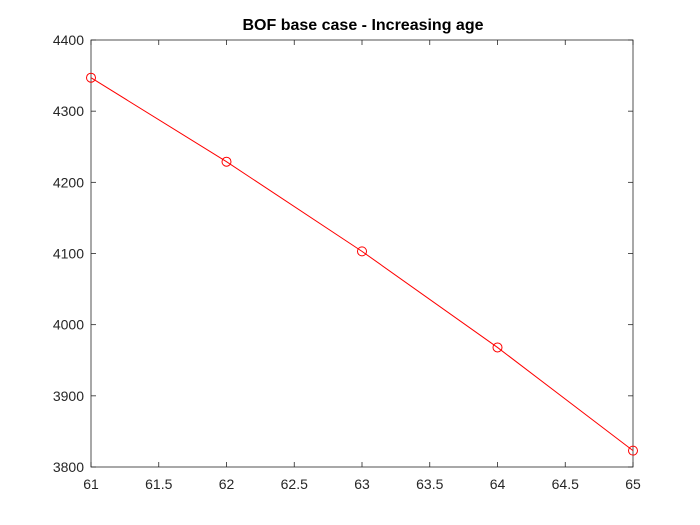 The height and width of the screenshot is (525, 700). Describe the element at coordinates (227, 484) in the screenshot. I see `x-tick-label: 62` at that location.